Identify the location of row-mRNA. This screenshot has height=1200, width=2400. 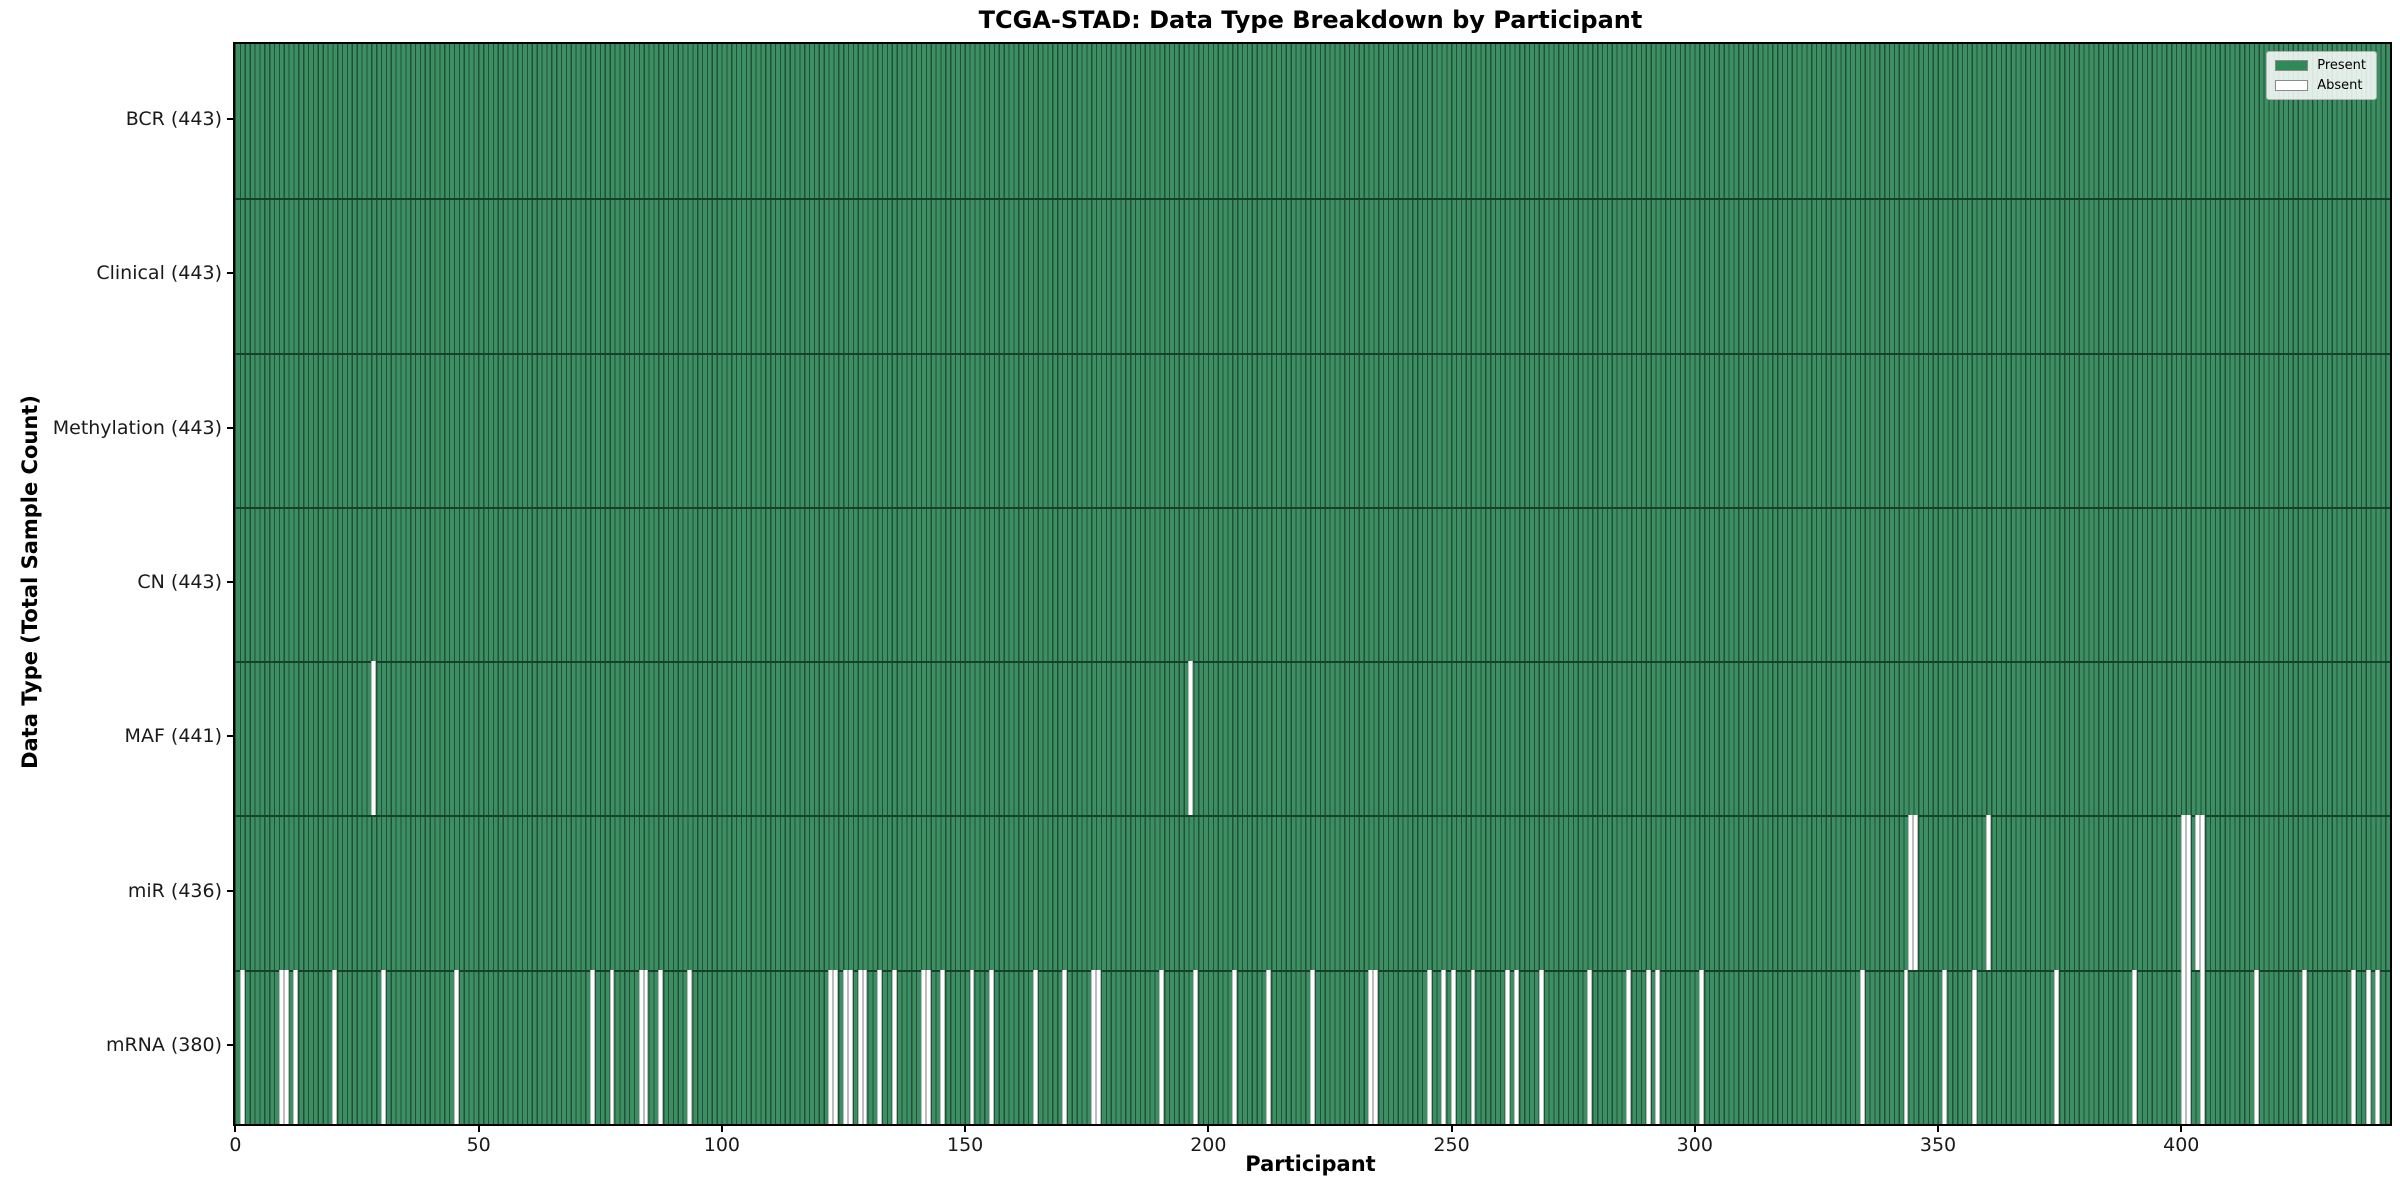
(1312, 1046).